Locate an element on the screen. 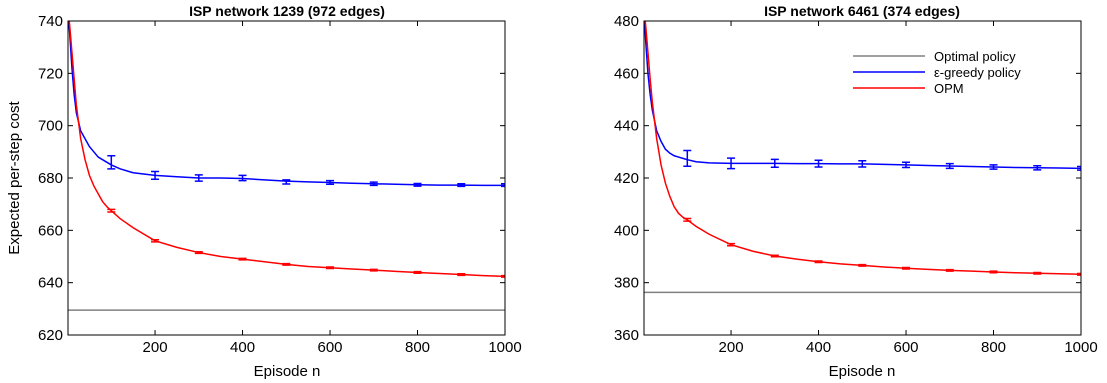 The height and width of the screenshot is (383, 1107). legend-label-optimal: Optimal policy is located at coordinates (975, 56).